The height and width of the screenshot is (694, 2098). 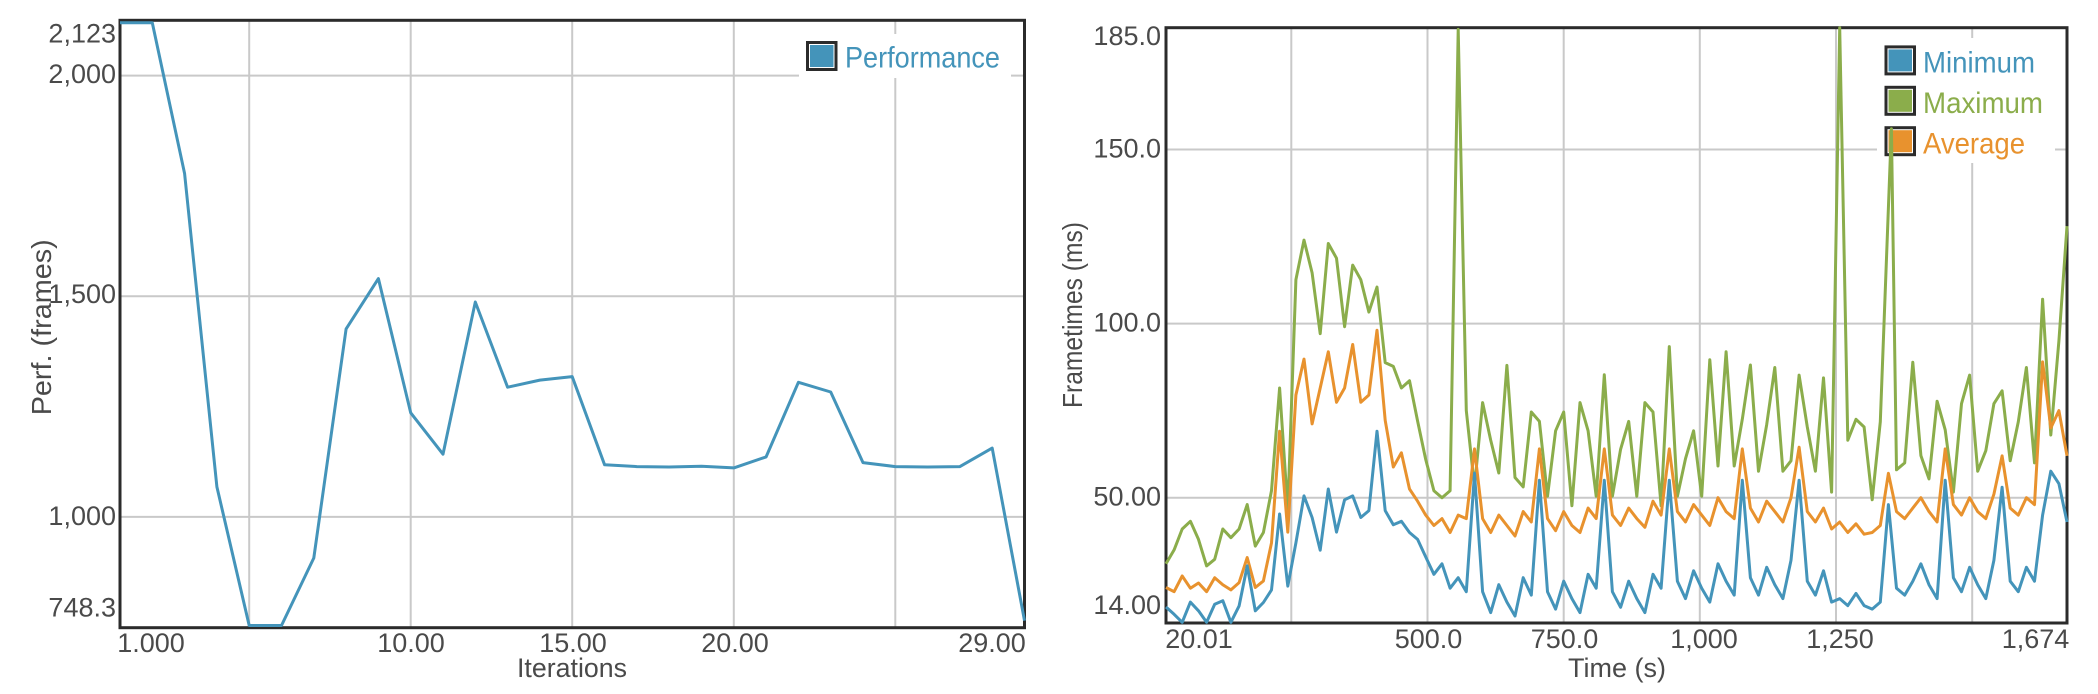 I want to click on svg-text: Iterations, so click(x=572, y=668).